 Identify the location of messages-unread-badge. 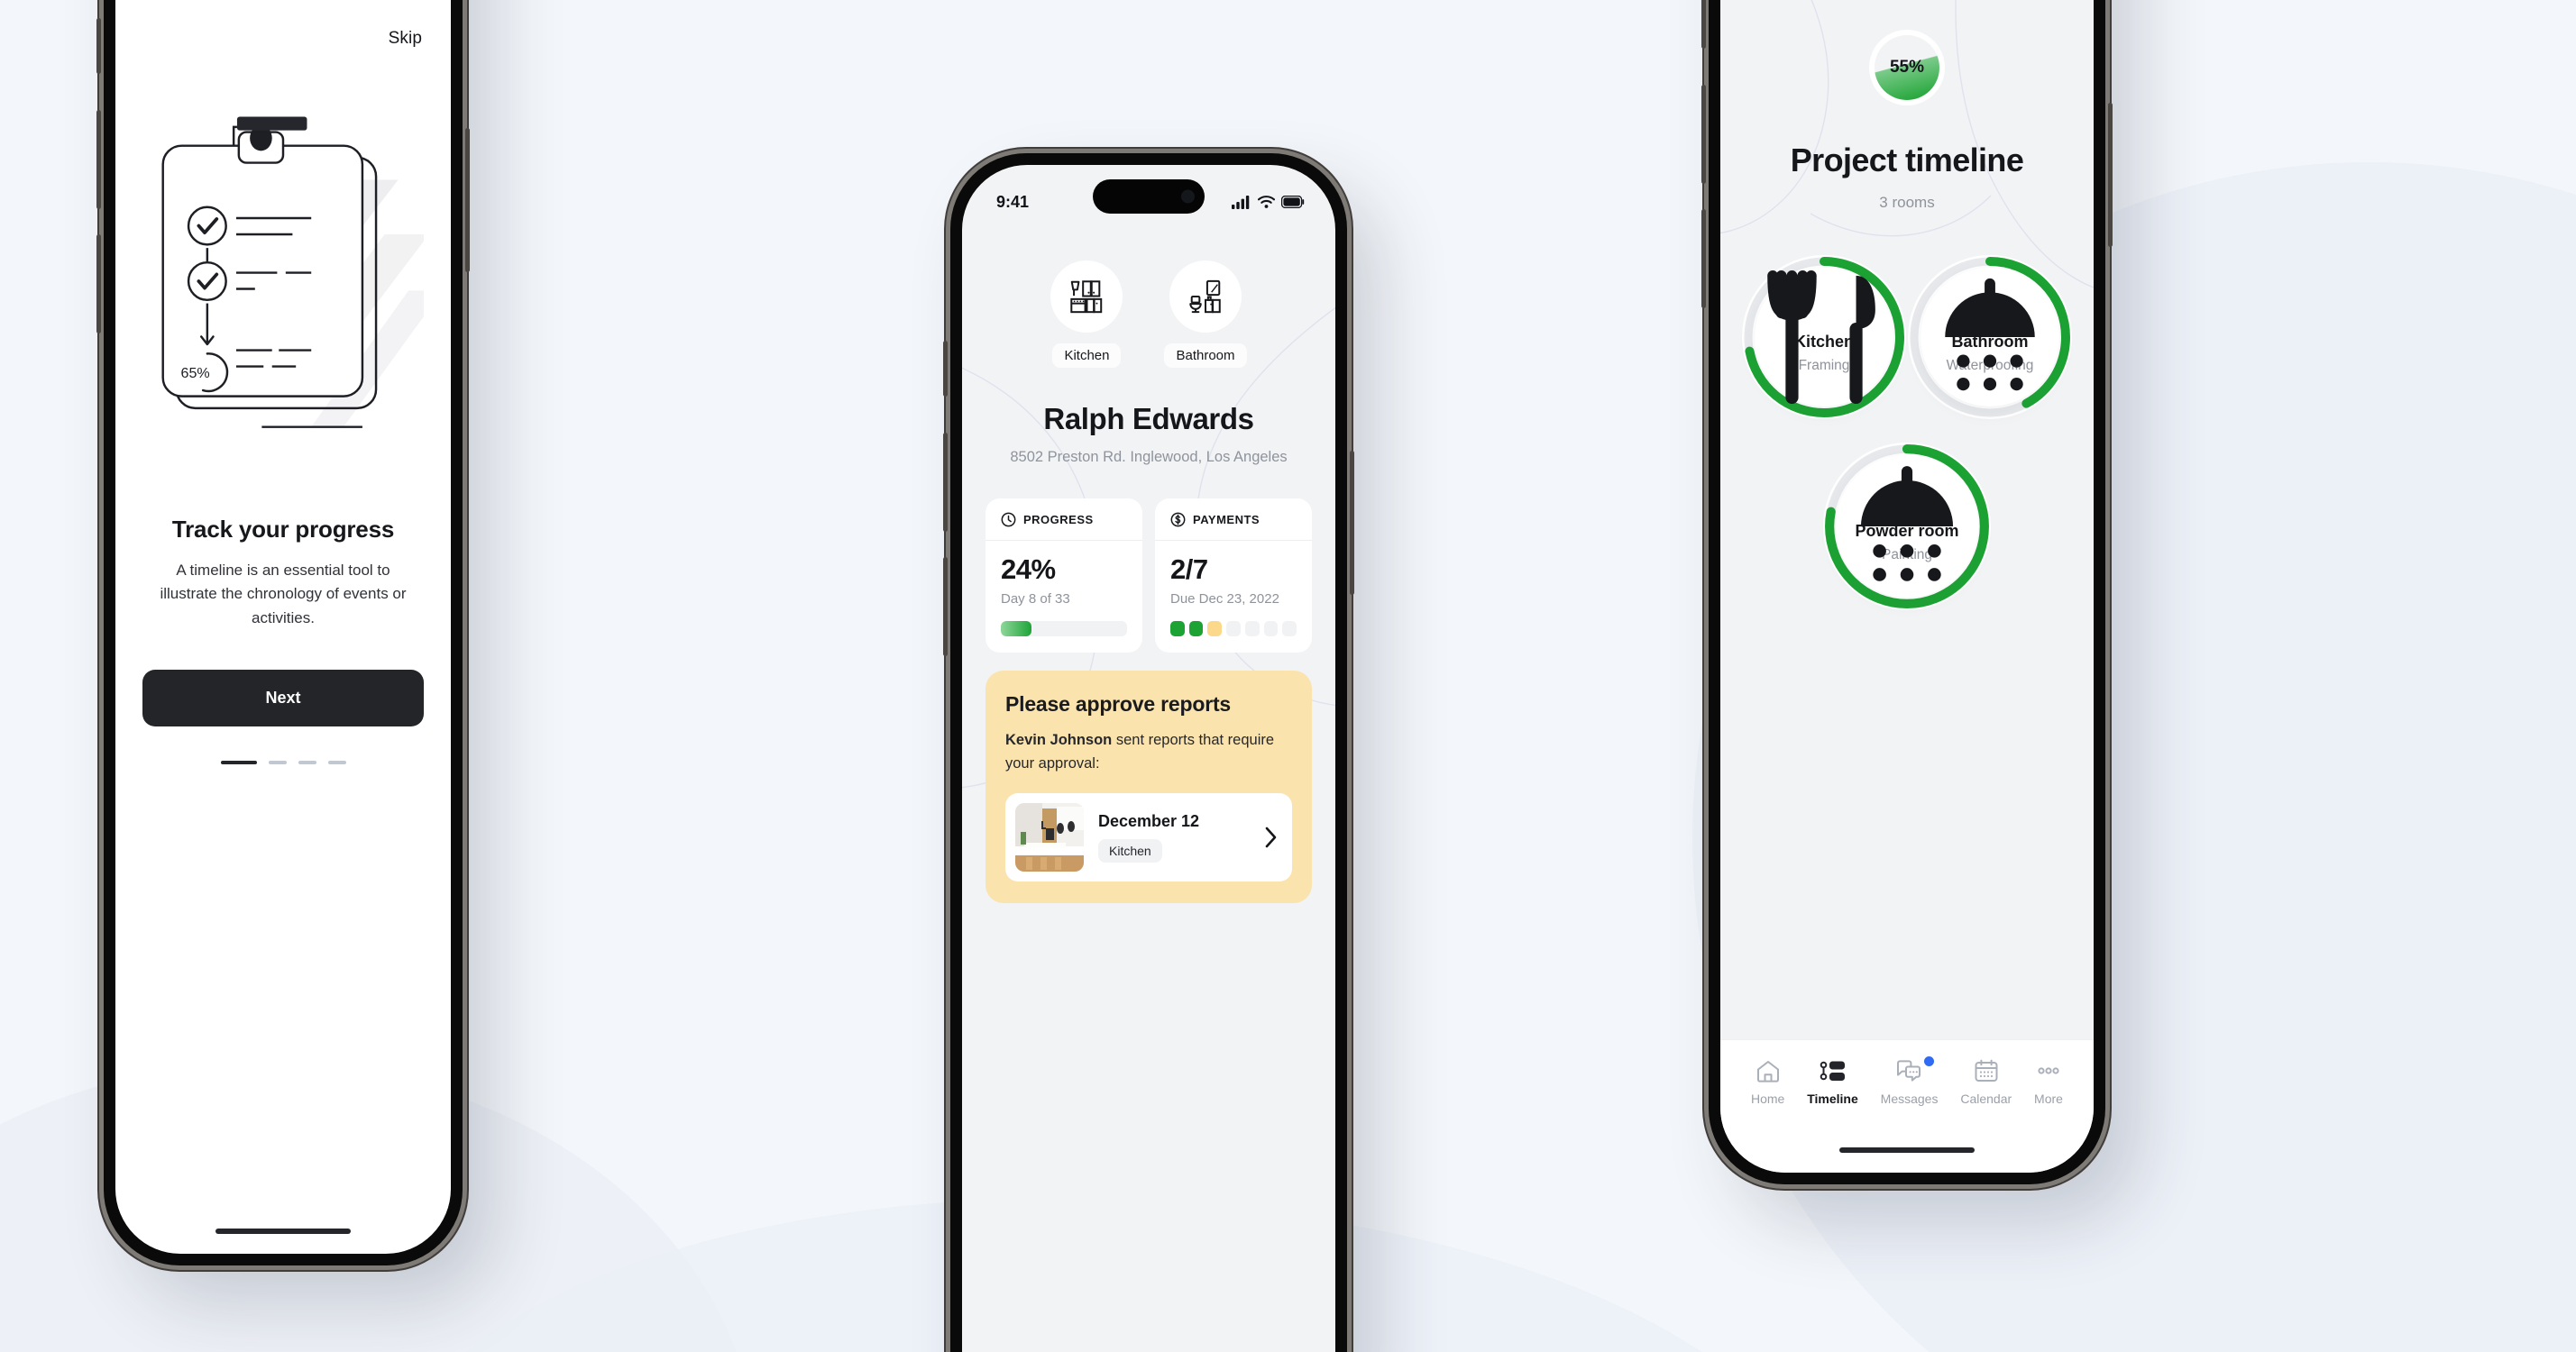
(1929, 1061).